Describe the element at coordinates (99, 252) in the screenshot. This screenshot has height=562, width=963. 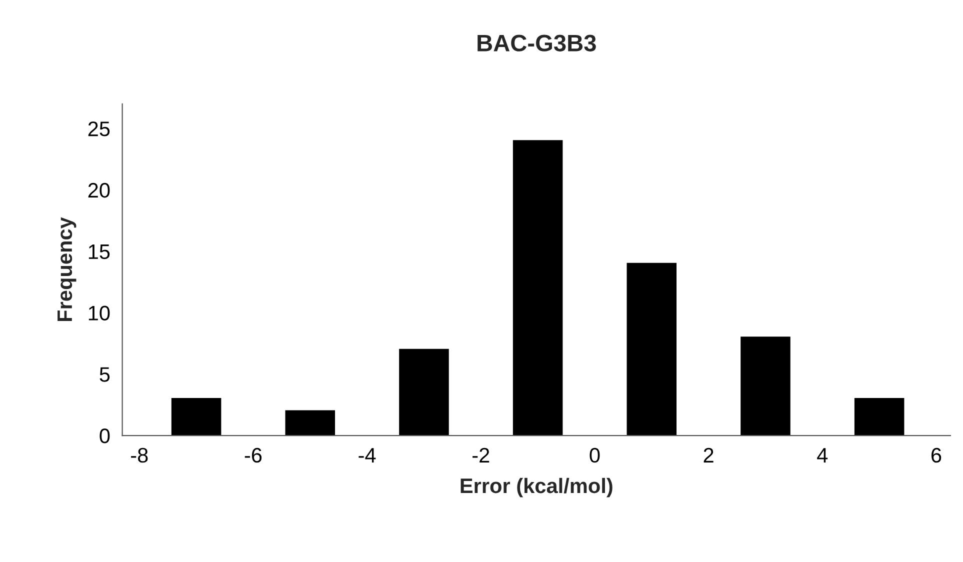
I see `y-tick-label: 15` at that location.